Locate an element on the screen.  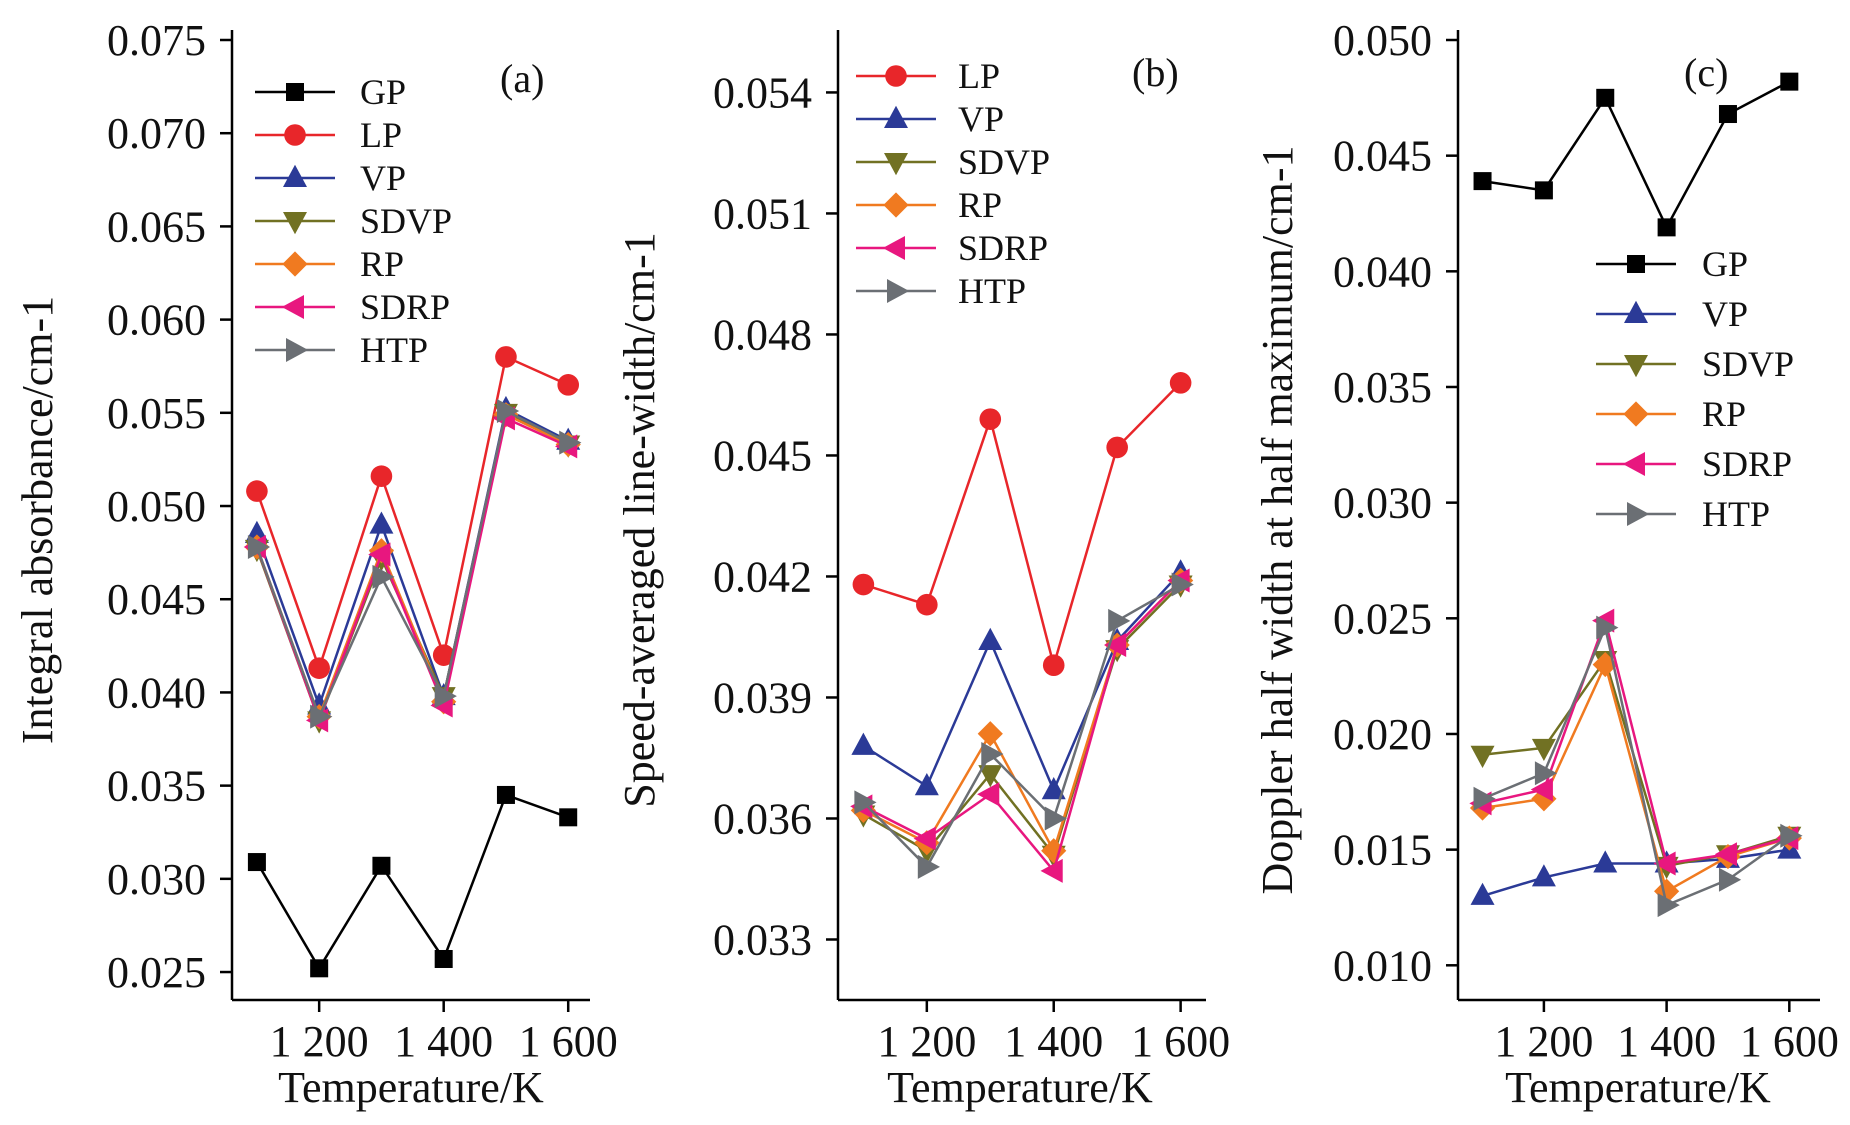
series-sdrp is located at coordinates (1634, 742).